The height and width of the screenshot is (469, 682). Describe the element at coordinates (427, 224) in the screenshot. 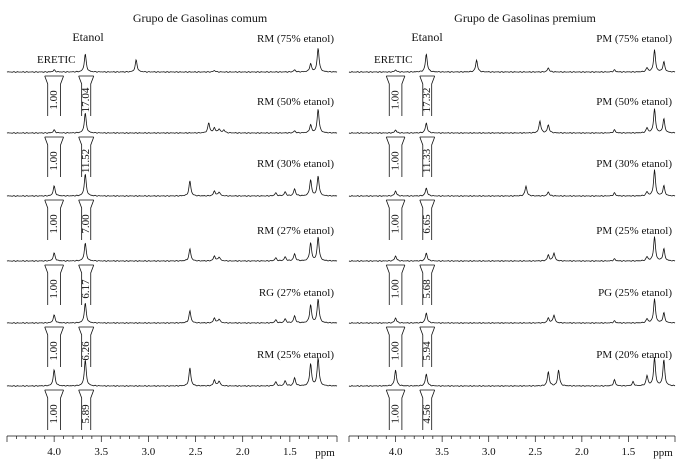

I see `etanol-integral-value: 6.65` at that location.